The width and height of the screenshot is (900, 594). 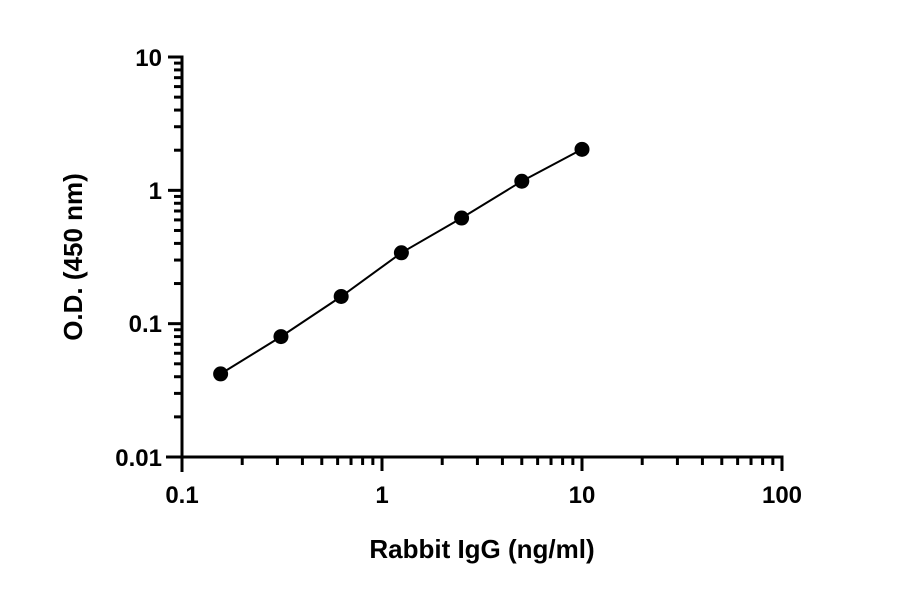 I want to click on x-axis, so click(x=475, y=463).